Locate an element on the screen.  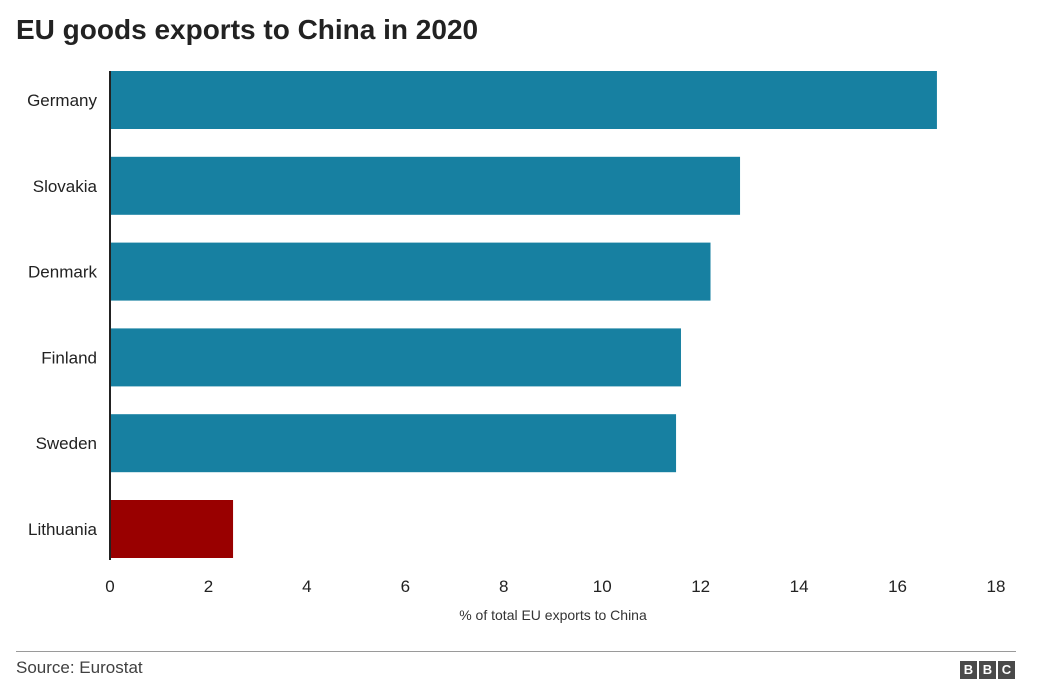
x-tick-label: 10 is located at coordinates (602, 586).